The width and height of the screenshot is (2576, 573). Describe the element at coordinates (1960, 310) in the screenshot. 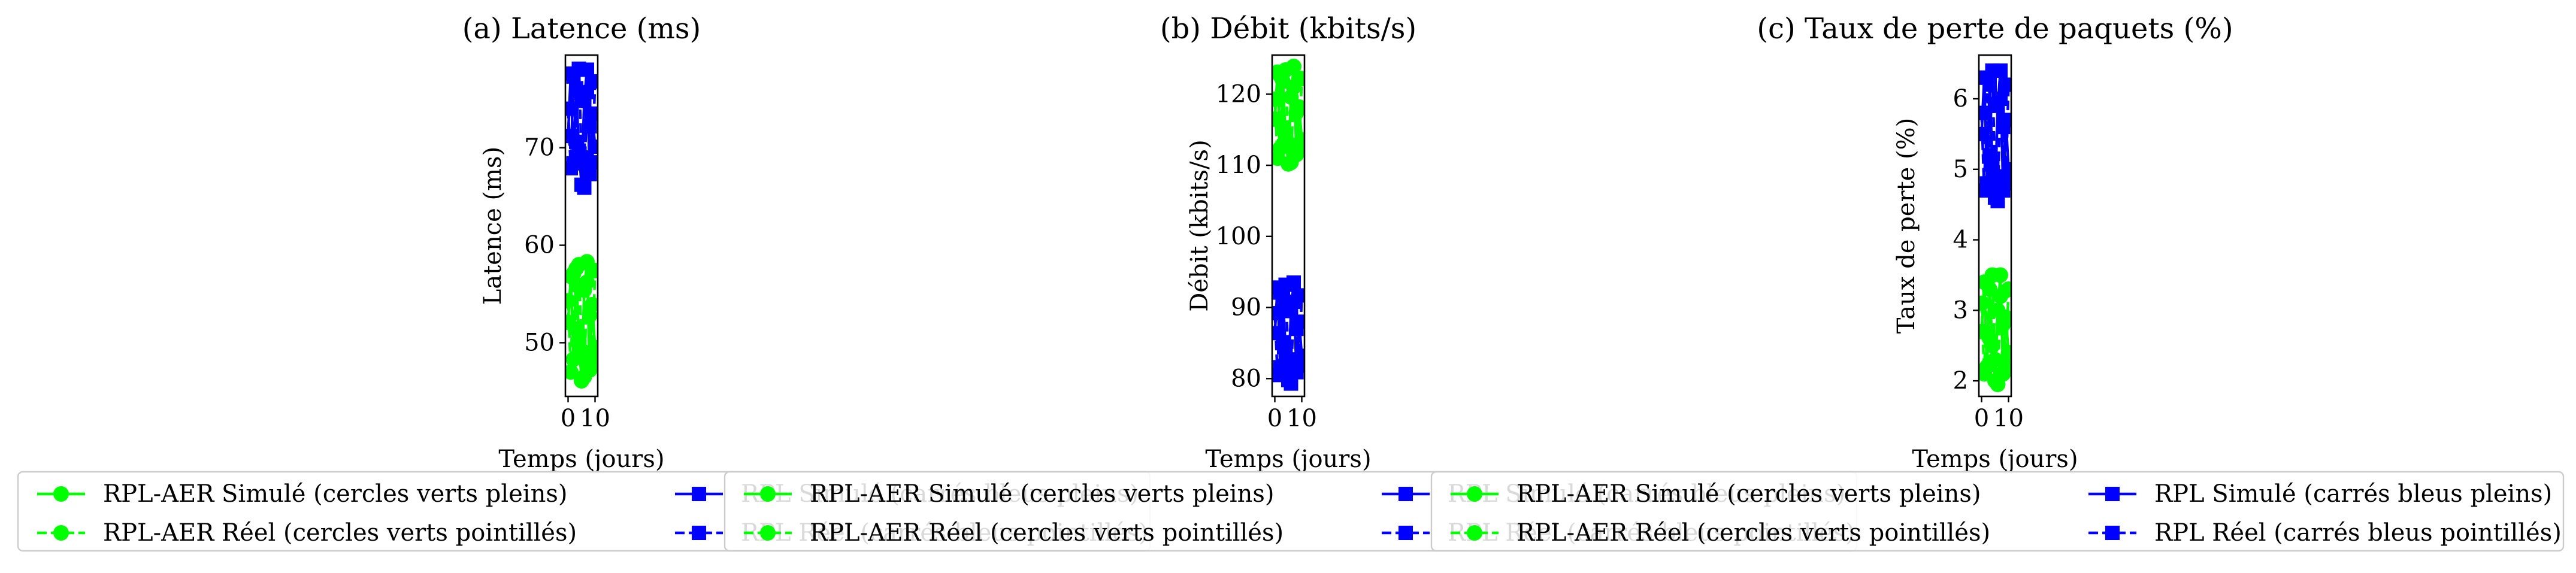

I see `y-tick-label: 3` at that location.